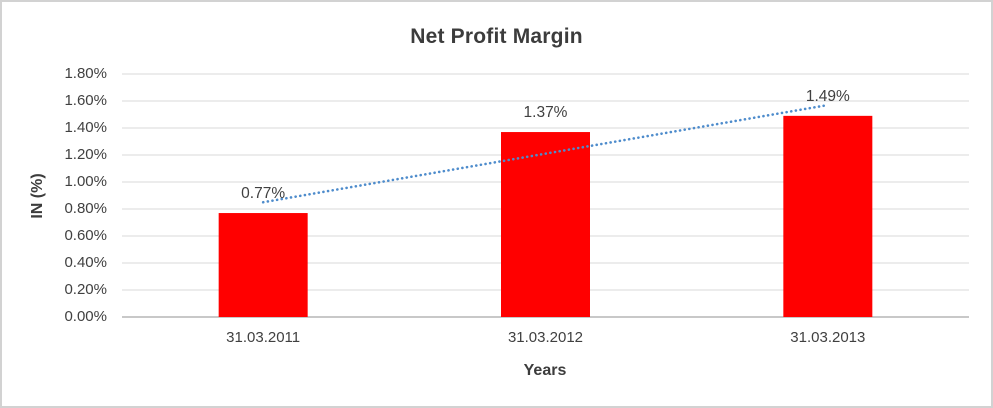 This screenshot has height=408, width=993. I want to click on x-category-label: 31.03.2013, so click(828, 337).